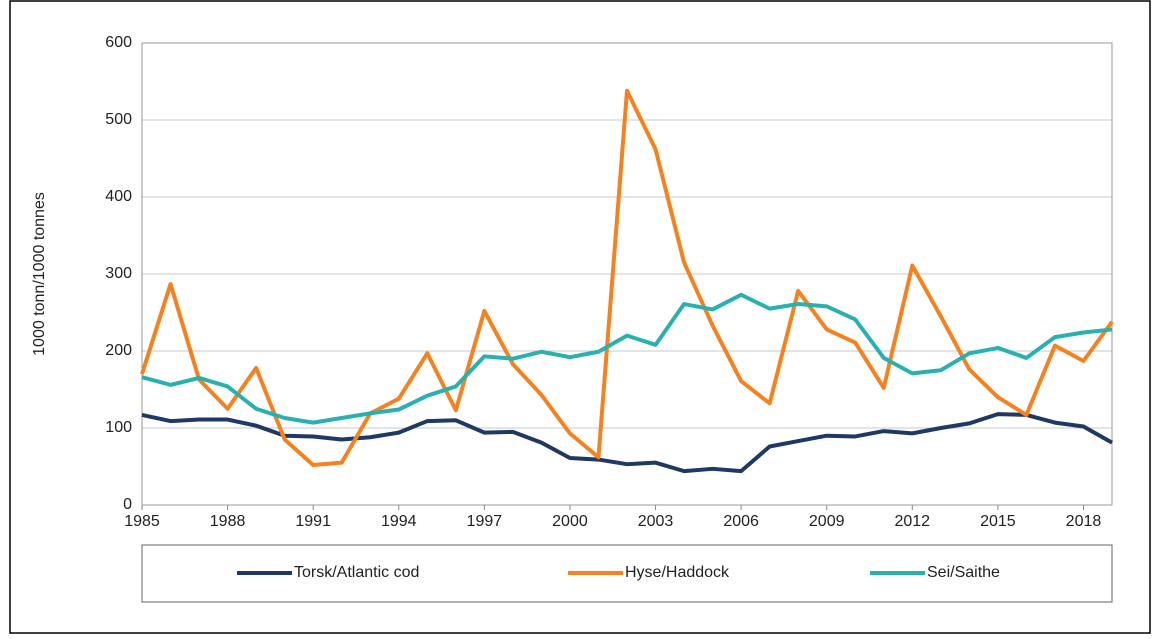 The height and width of the screenshot is (639, 1157). What do you see at coordinates (356, 572) in the screenshot?
I see `legend-label: Torsk/Atlantic cod` at bounding box center [356, 572].